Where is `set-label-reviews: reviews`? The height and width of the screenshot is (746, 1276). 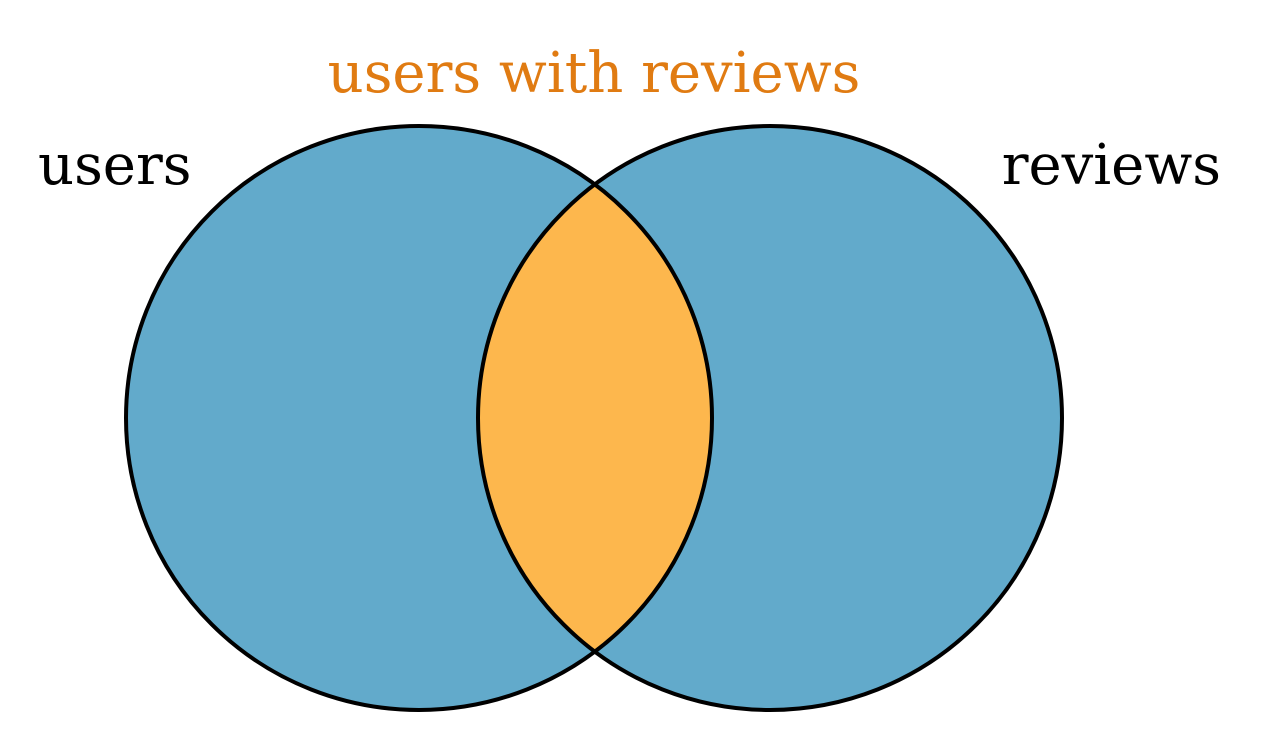
set-label-reviews: reviews is located at coordinates (1111, 165).